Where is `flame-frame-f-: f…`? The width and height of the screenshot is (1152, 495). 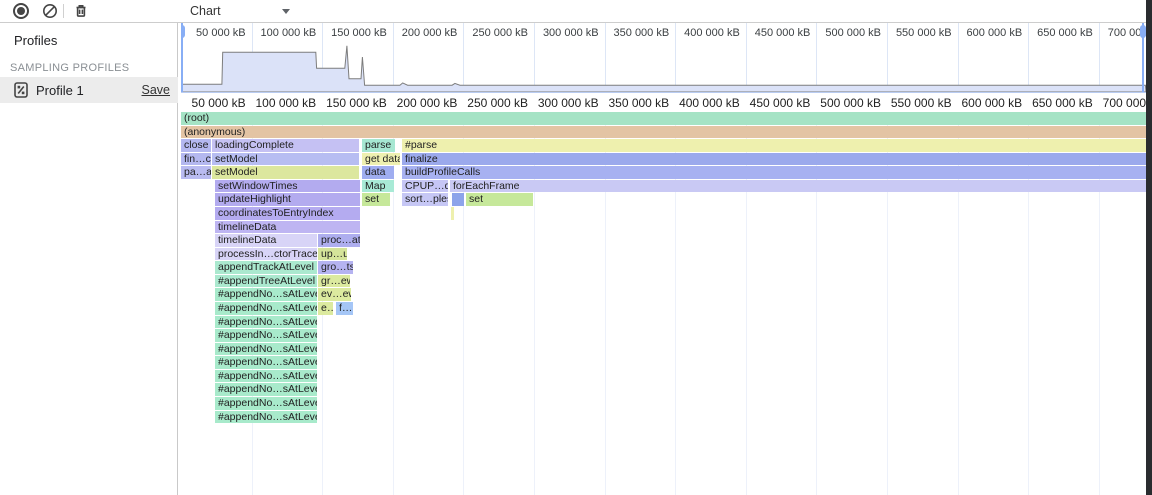 flame-frame-f-: f… is located at coordinates (344, 308).